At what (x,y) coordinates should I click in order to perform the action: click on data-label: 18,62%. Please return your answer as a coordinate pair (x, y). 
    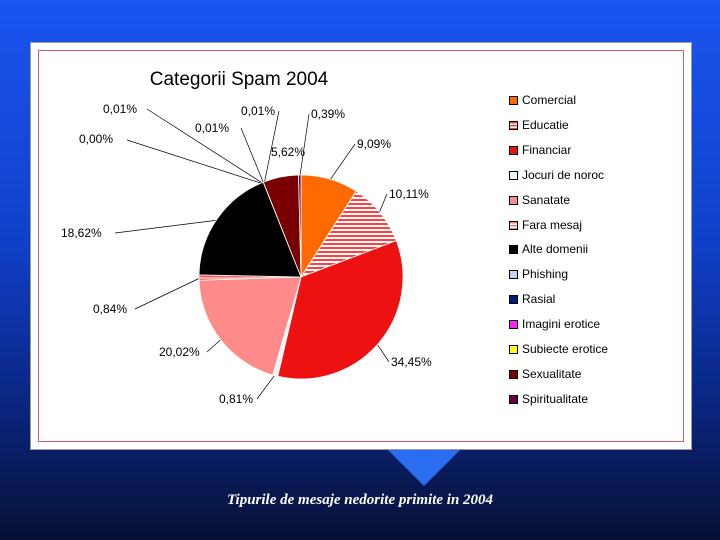
    Looking at the image, I should click on (81, 233).